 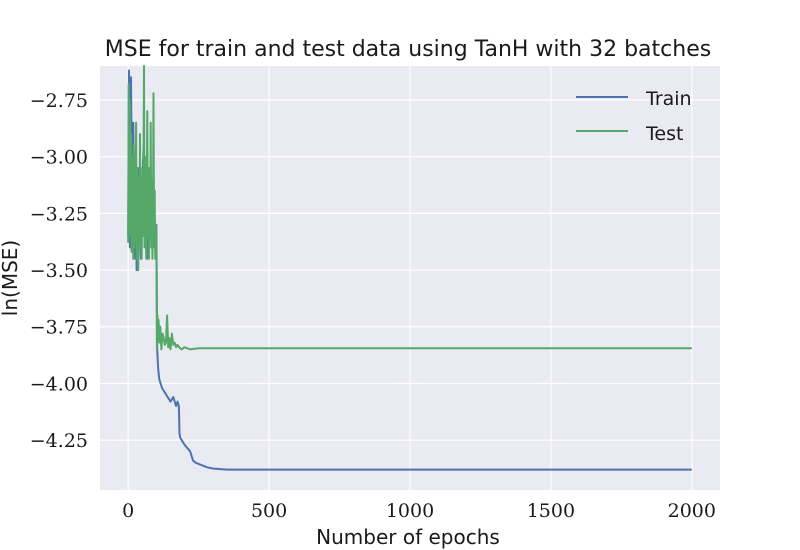 I want to click on x-tick-labels: 0 500 1000 1500 2000, so click(x=419, y=511).